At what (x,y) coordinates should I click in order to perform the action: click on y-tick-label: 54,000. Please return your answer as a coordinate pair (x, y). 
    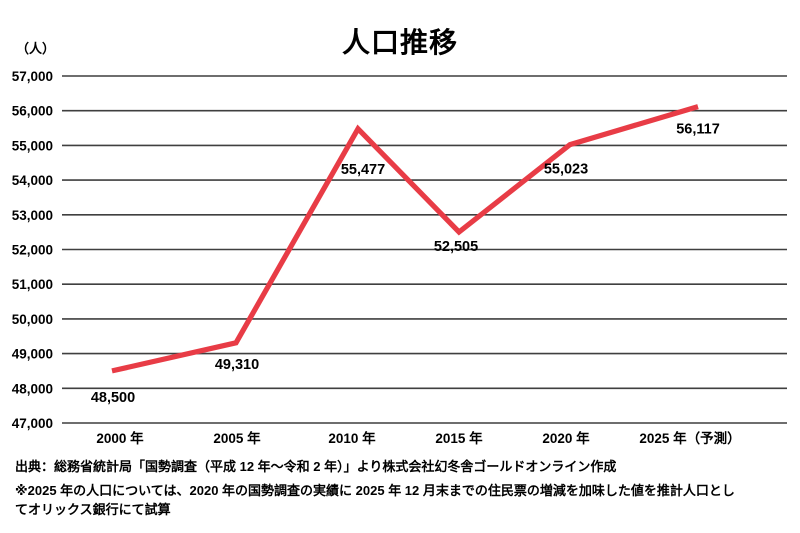
    Looking at the image, I should click on (32, 180).